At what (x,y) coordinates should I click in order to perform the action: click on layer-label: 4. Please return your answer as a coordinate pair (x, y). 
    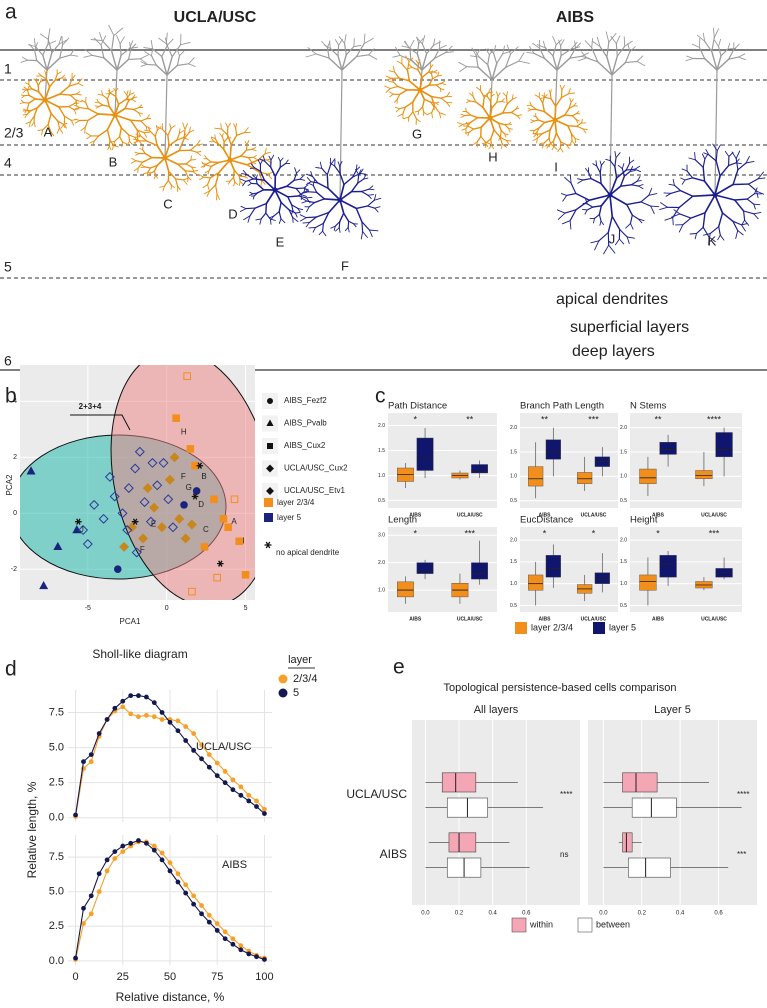
    Looking at the image, I should click on (8, 163).